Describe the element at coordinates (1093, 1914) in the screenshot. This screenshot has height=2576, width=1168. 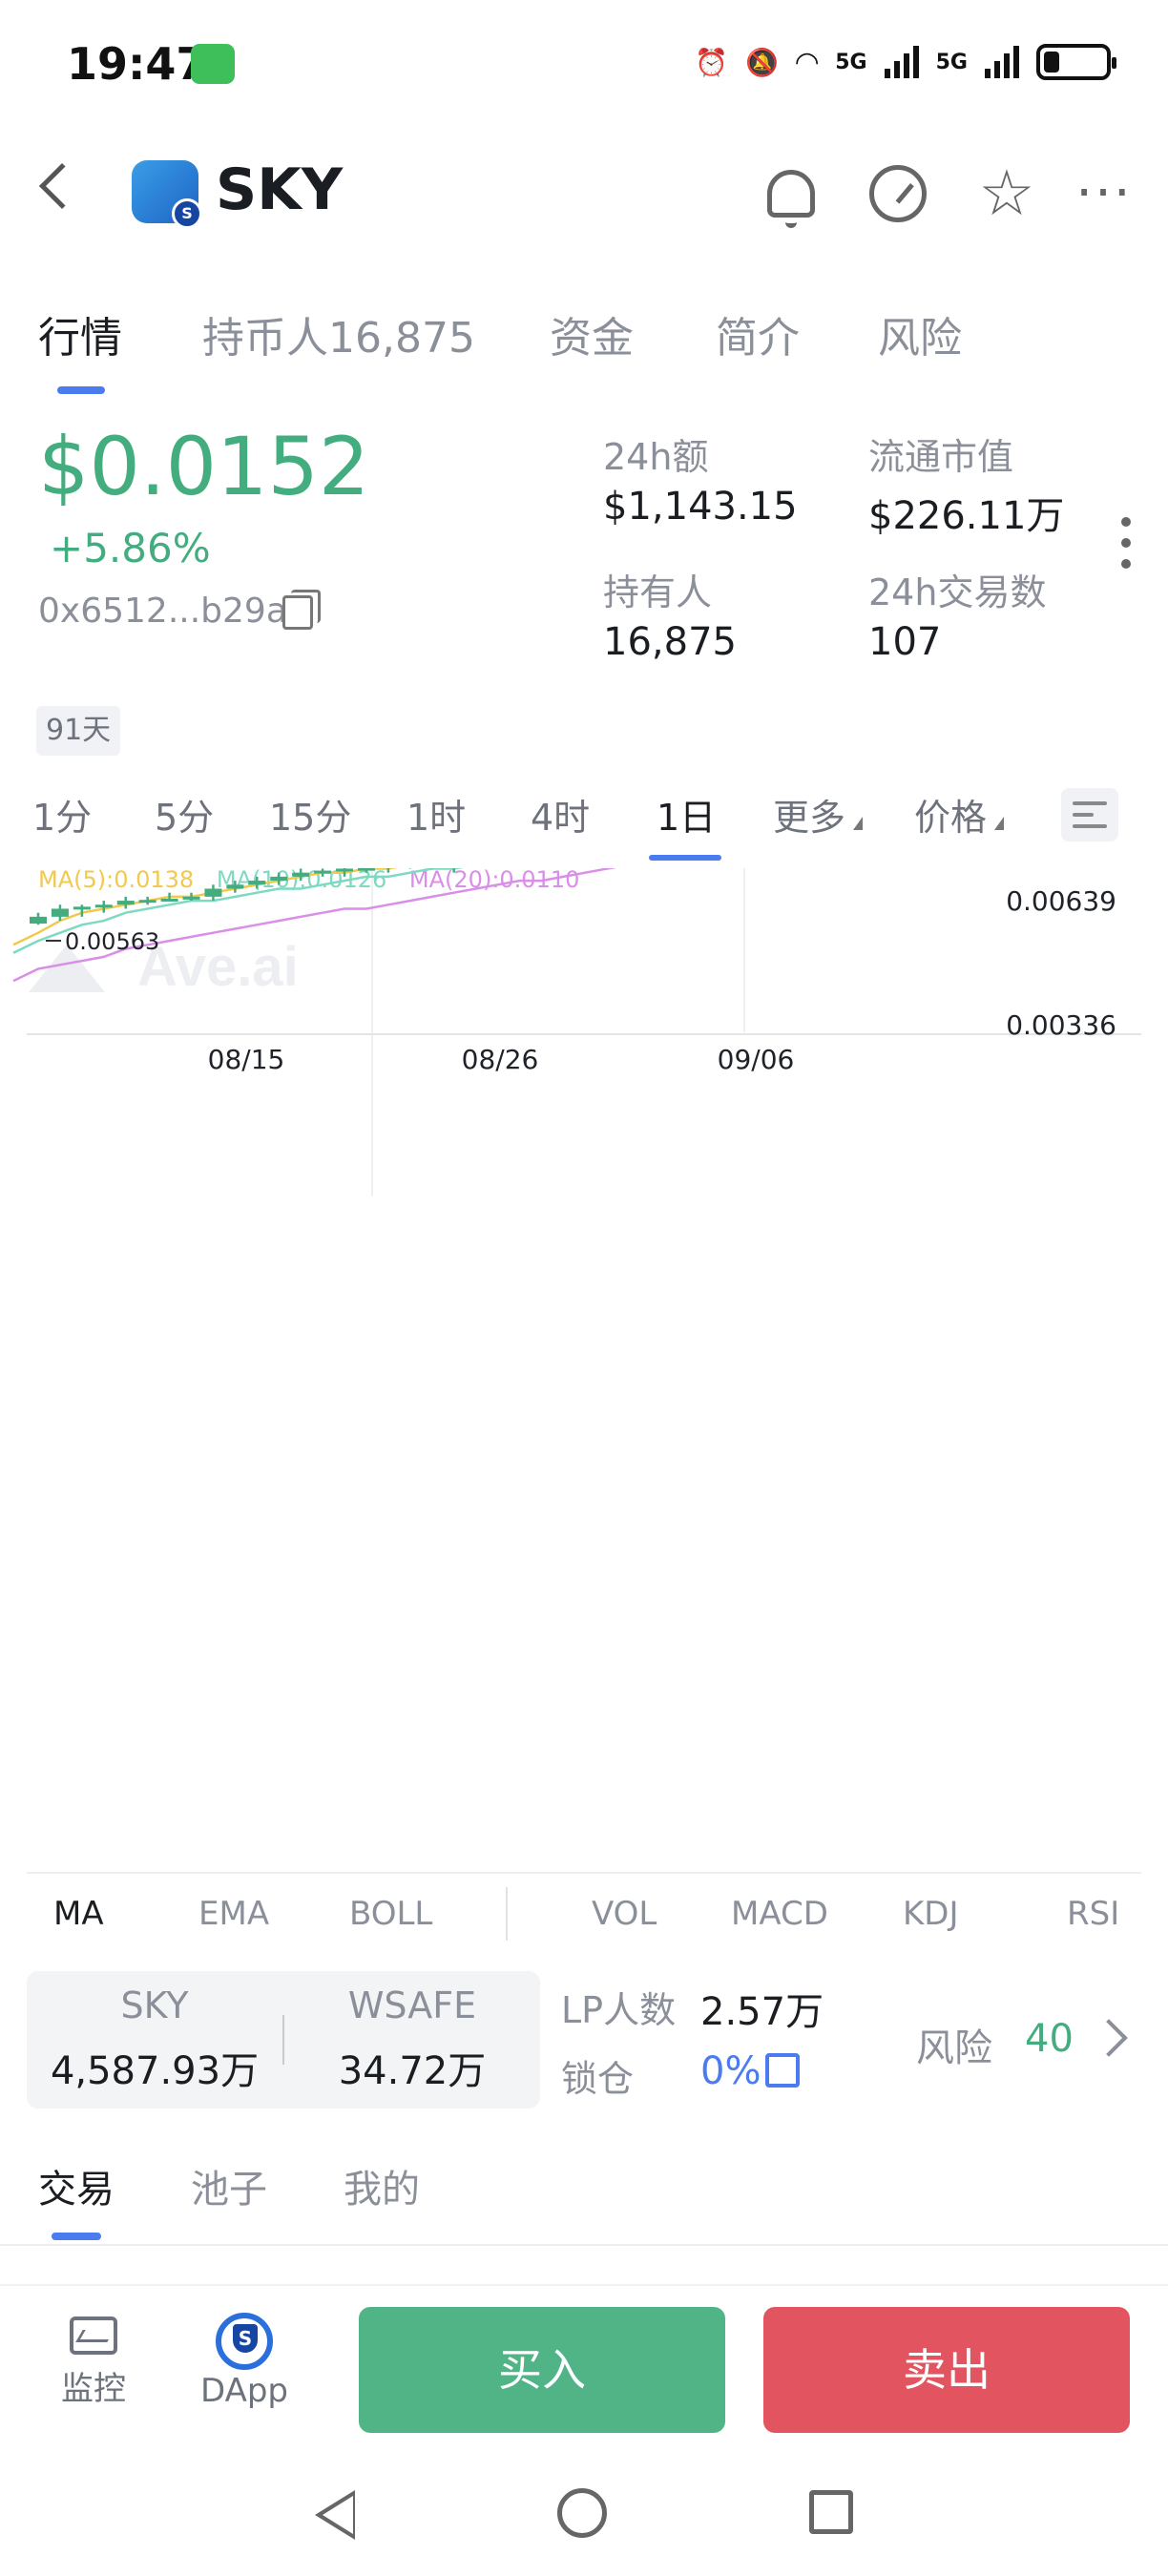
I see `indicator-rsi: RSI` at that location.